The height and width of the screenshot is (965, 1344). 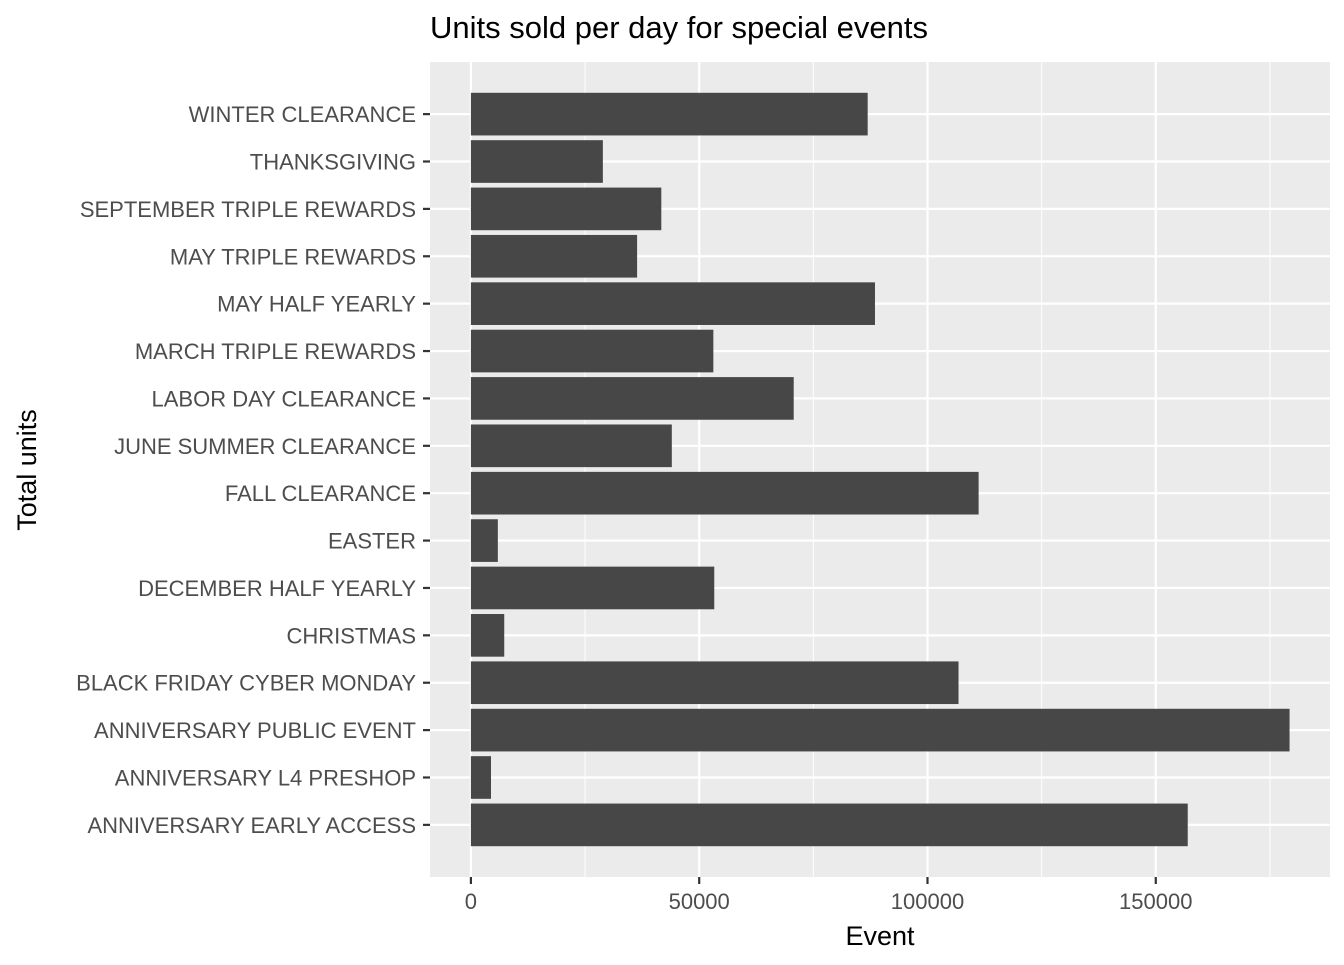 I want to click on y-tick-label: MAY HALF YEARLY, so click(x=316, y=304).